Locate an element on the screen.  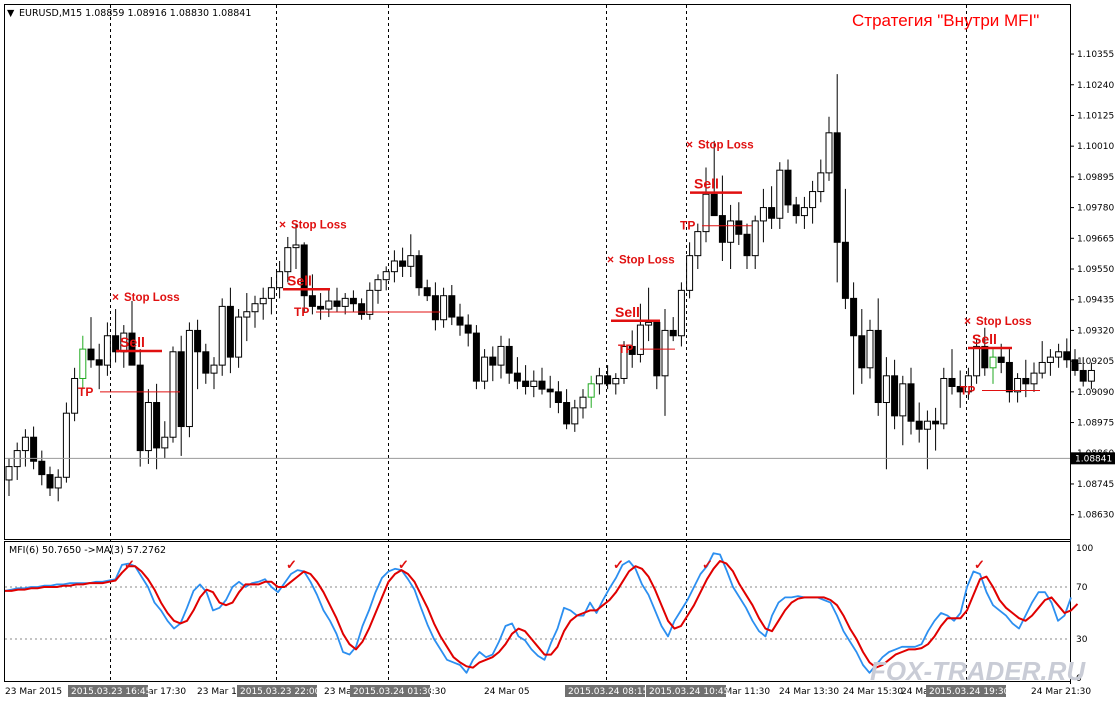
menu-icon: ▼ is located at coordinates (11, 13).